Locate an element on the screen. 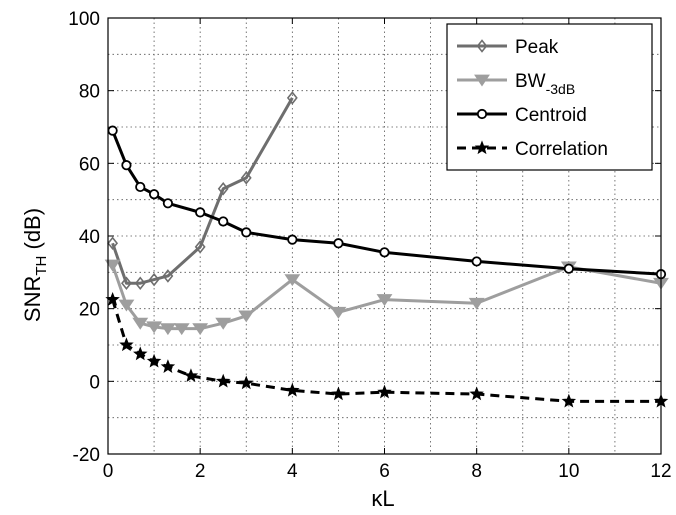  x-axis-label: κL is located at coordinates (382, 498).